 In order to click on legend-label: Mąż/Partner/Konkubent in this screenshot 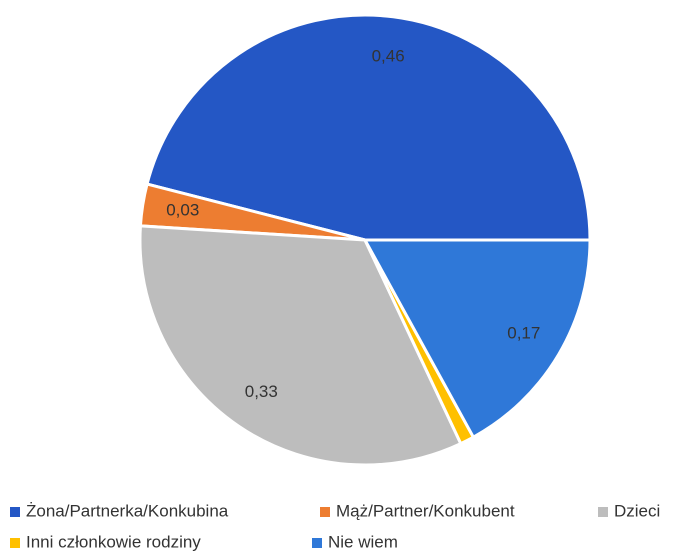, I will do `click(425, 510)`.